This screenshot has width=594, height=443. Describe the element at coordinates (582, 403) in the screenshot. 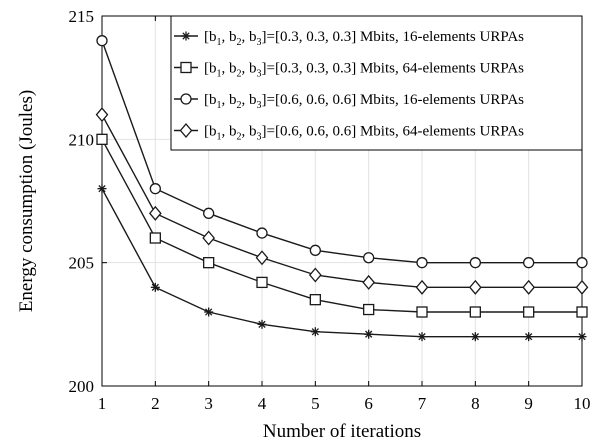

I see `x-tick-label: 10` at that location.